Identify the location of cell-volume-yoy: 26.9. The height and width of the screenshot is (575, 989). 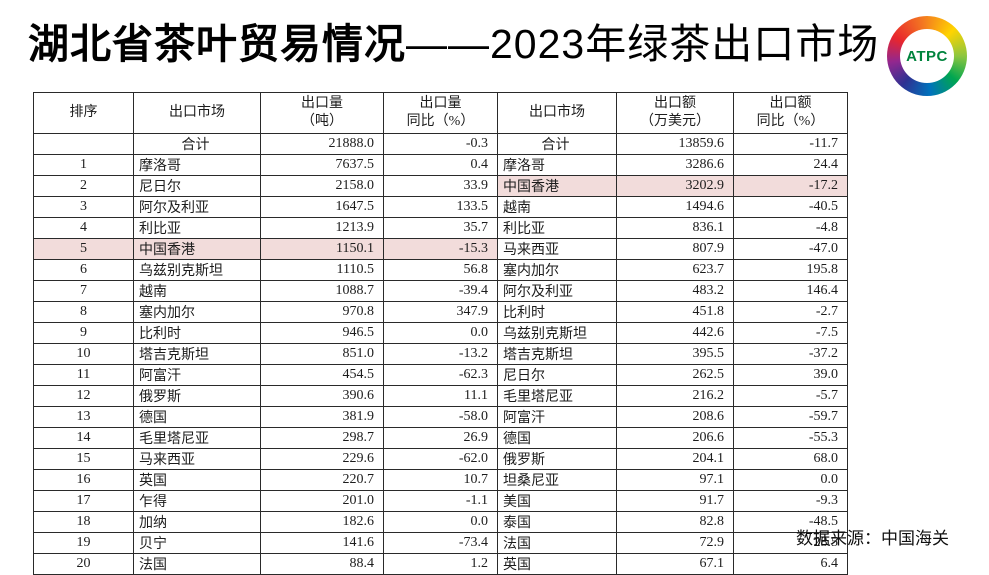
(440, 438).